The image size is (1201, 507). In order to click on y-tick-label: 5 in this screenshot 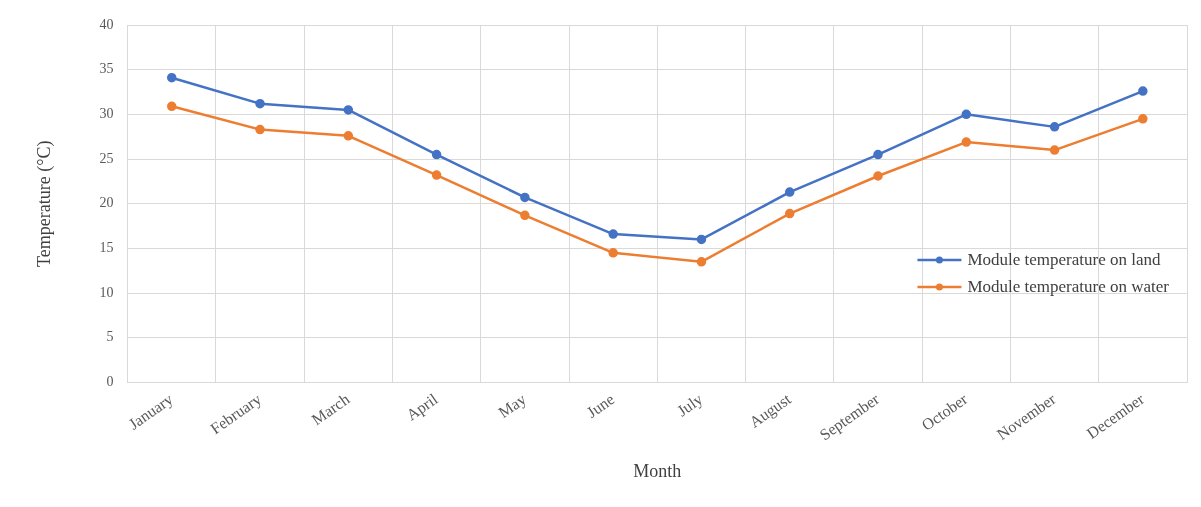, I will do `click(110, 337)`.